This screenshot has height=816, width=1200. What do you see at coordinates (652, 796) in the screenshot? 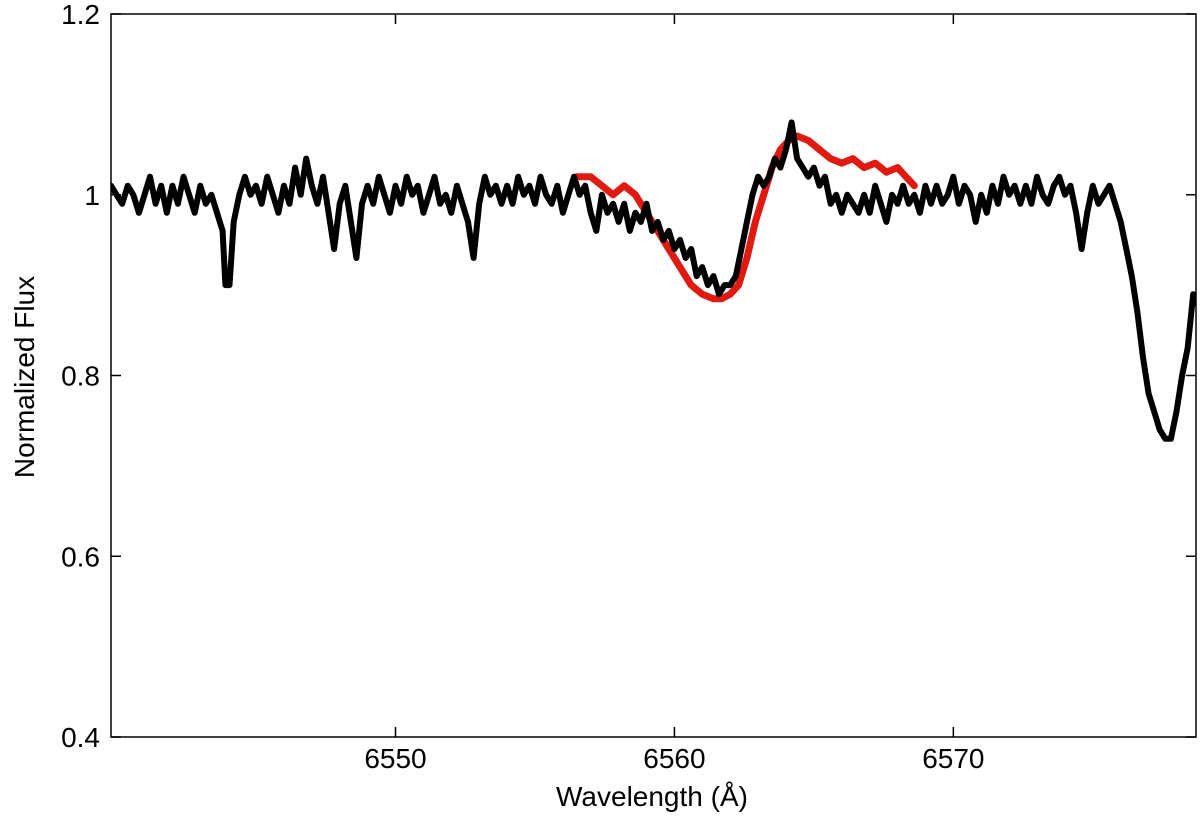
I see `x-axis-label: Wavelength (Å)` at bounding box center [652, 796].